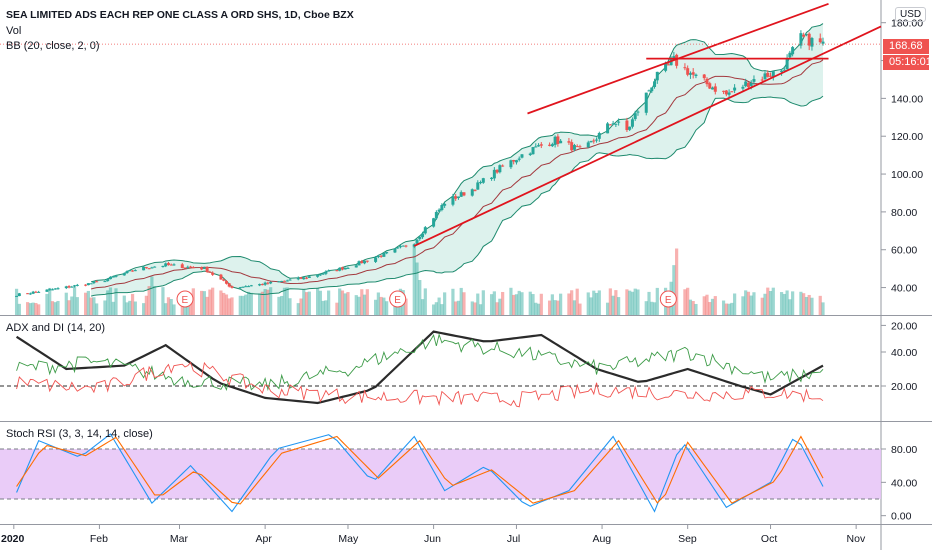 The image size is (932, 550). What do you see at coordinates (432, 539) in the screenshot?
I see `time-tick-label: Jun` at bounding box center [432, 539].